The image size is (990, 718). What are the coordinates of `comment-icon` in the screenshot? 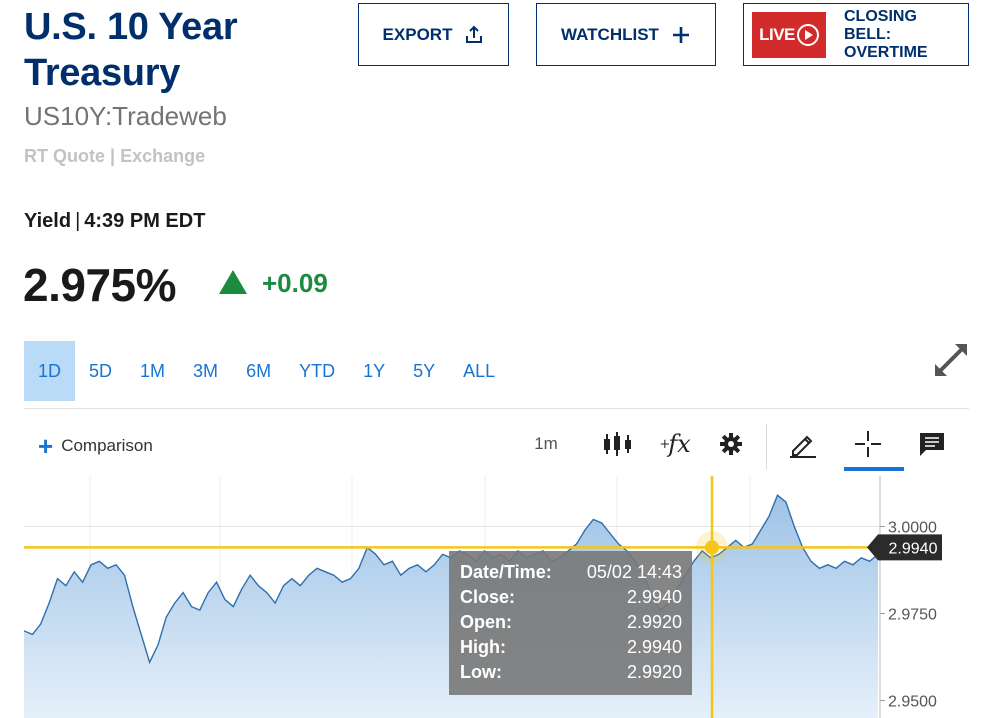 It's located at (932, 444).